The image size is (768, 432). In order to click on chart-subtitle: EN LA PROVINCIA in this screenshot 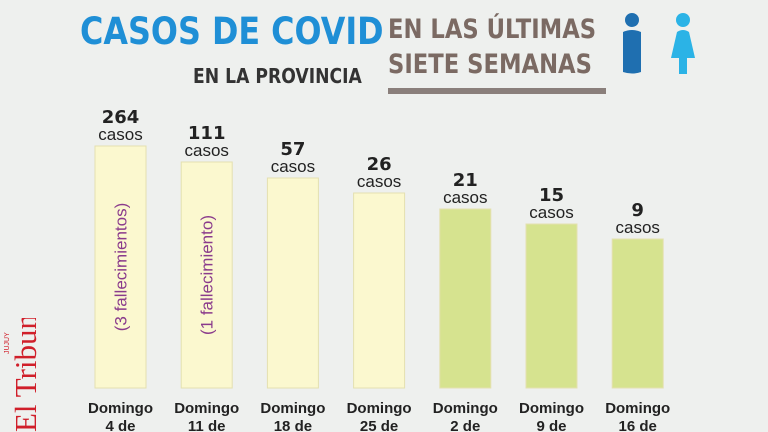, I will do `click(277, 76)`.